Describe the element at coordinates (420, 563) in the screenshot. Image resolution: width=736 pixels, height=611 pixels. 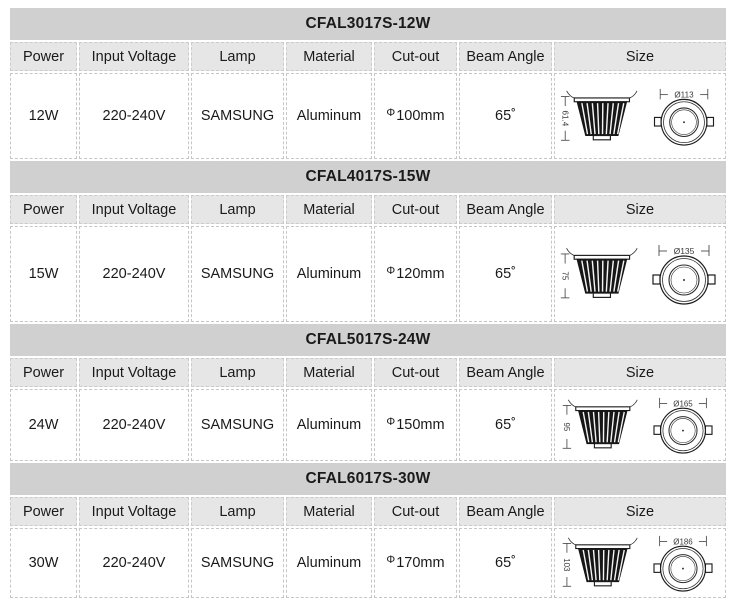
I see `cutout-number: 170mm` at that location.